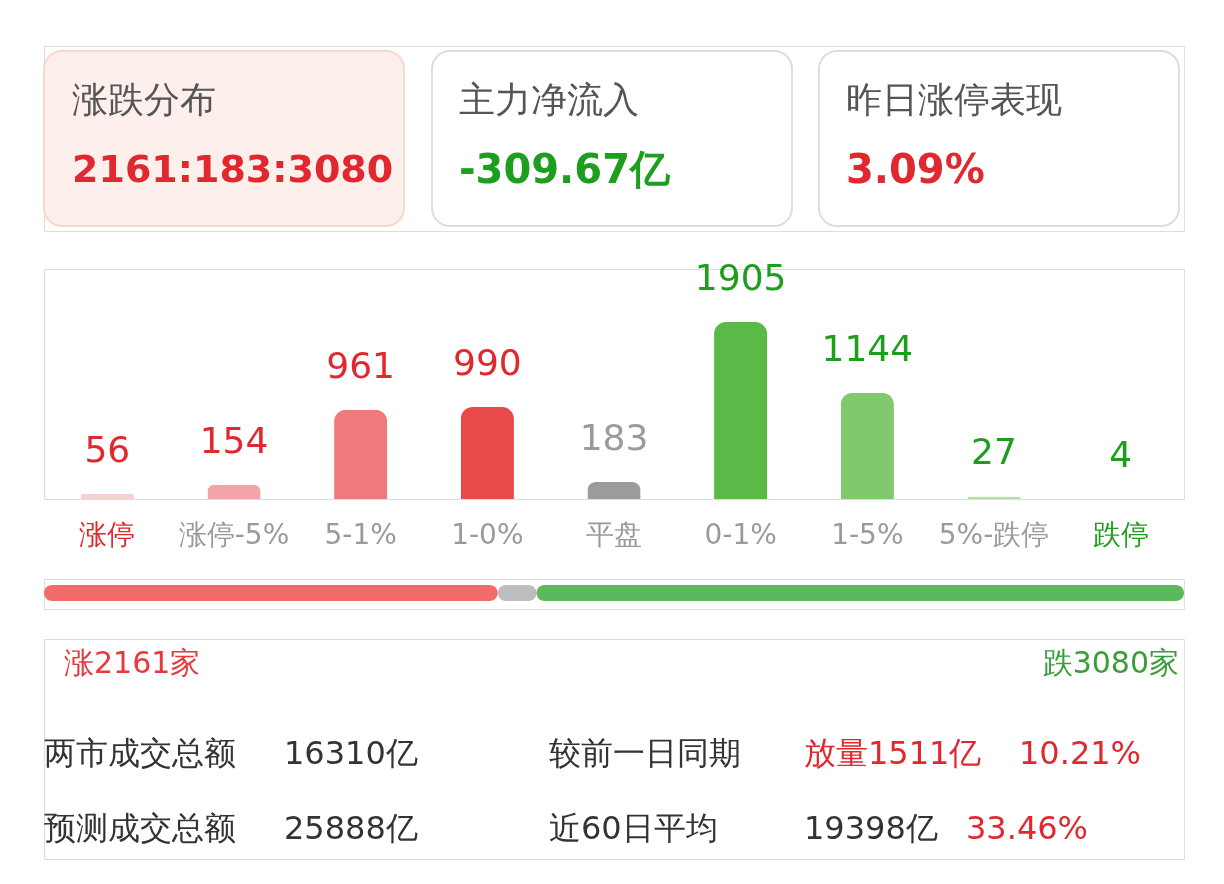  What do you see at coordinates (893, 753) in the screenshot?
I see `text: 放量1511亿` at bounding box center [893, 753].